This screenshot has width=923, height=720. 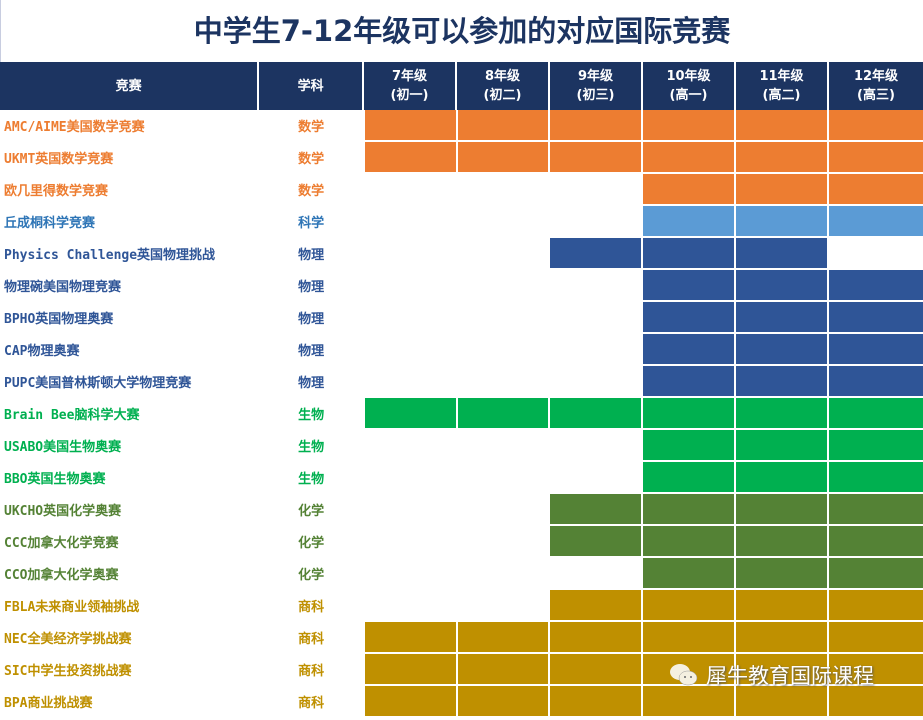 I want to click on competition-name: CCO加拿大化学奥赛, so click(x=130, y=574).